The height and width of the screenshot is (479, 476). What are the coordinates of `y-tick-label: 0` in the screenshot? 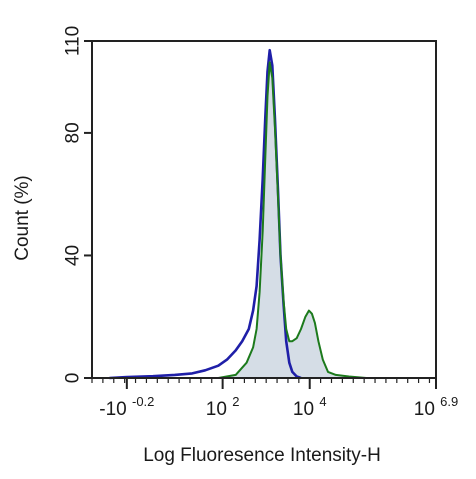 It's located at (73, 378).